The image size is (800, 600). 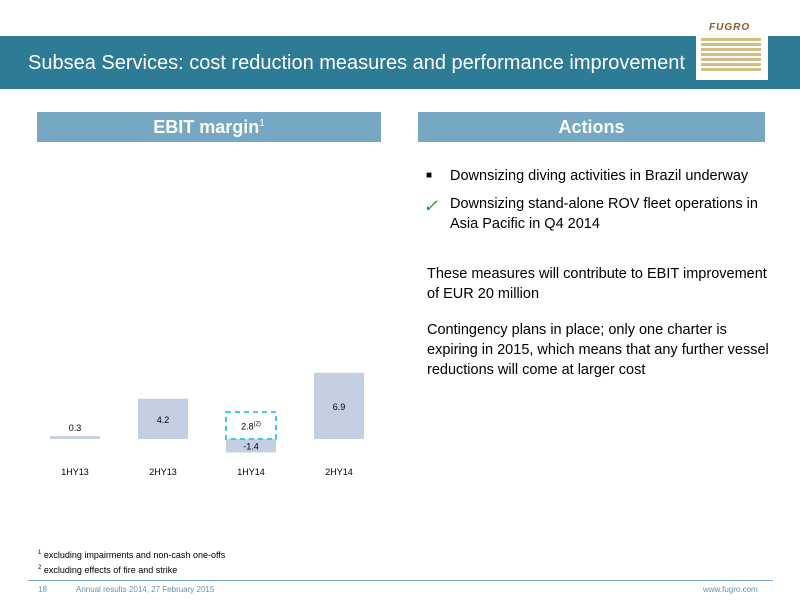 What do you see at coordinates (207, 424) in the screenshot?
I see `ebit-chart-svg: 0.3 1HY13 4.2 2HY13 -1.4 1HY14 6.9 2HY14 2.8(2)` at bounding box center [207, 424].